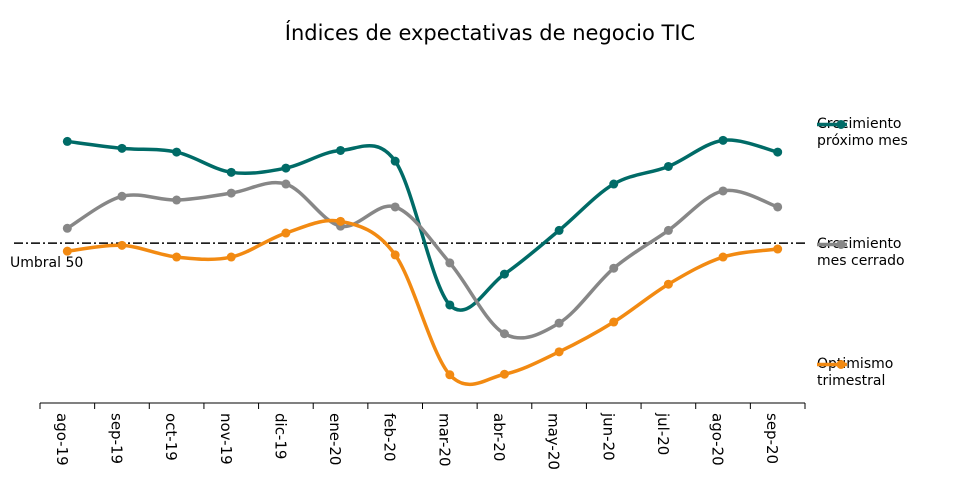 This screenshot has width=957, height=480. What do you see at coordinates (862, 132) in the screenshot?
I see `legend-label: Crecimiento próximo mes` at bounding box center [862, 132].